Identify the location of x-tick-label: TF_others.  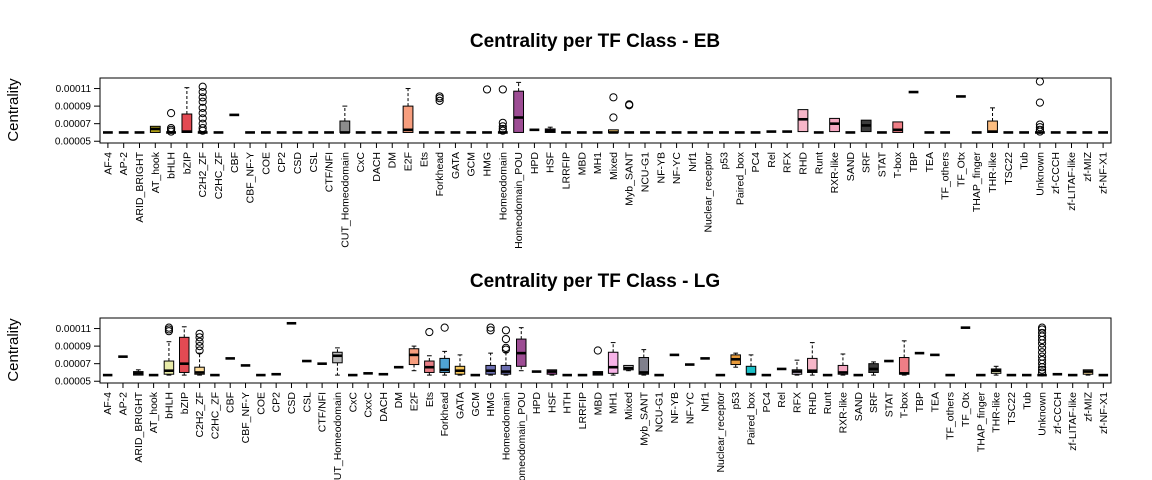
(951, 416).